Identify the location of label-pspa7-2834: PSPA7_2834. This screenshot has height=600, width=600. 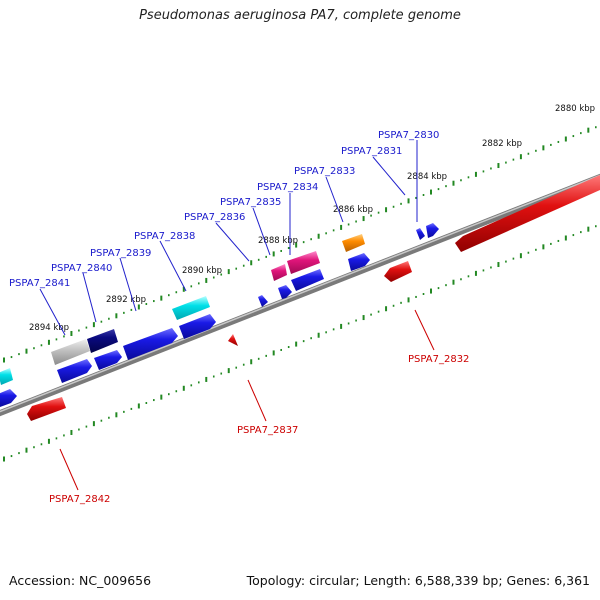
(287, 187).